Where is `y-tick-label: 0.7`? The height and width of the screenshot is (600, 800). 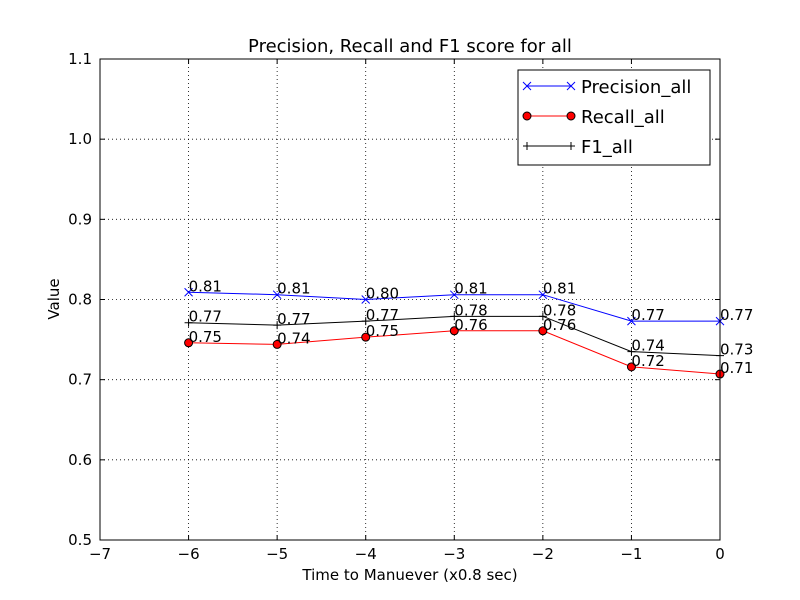 y-tick-label: 0.7 is located at coordinates (80, 380).